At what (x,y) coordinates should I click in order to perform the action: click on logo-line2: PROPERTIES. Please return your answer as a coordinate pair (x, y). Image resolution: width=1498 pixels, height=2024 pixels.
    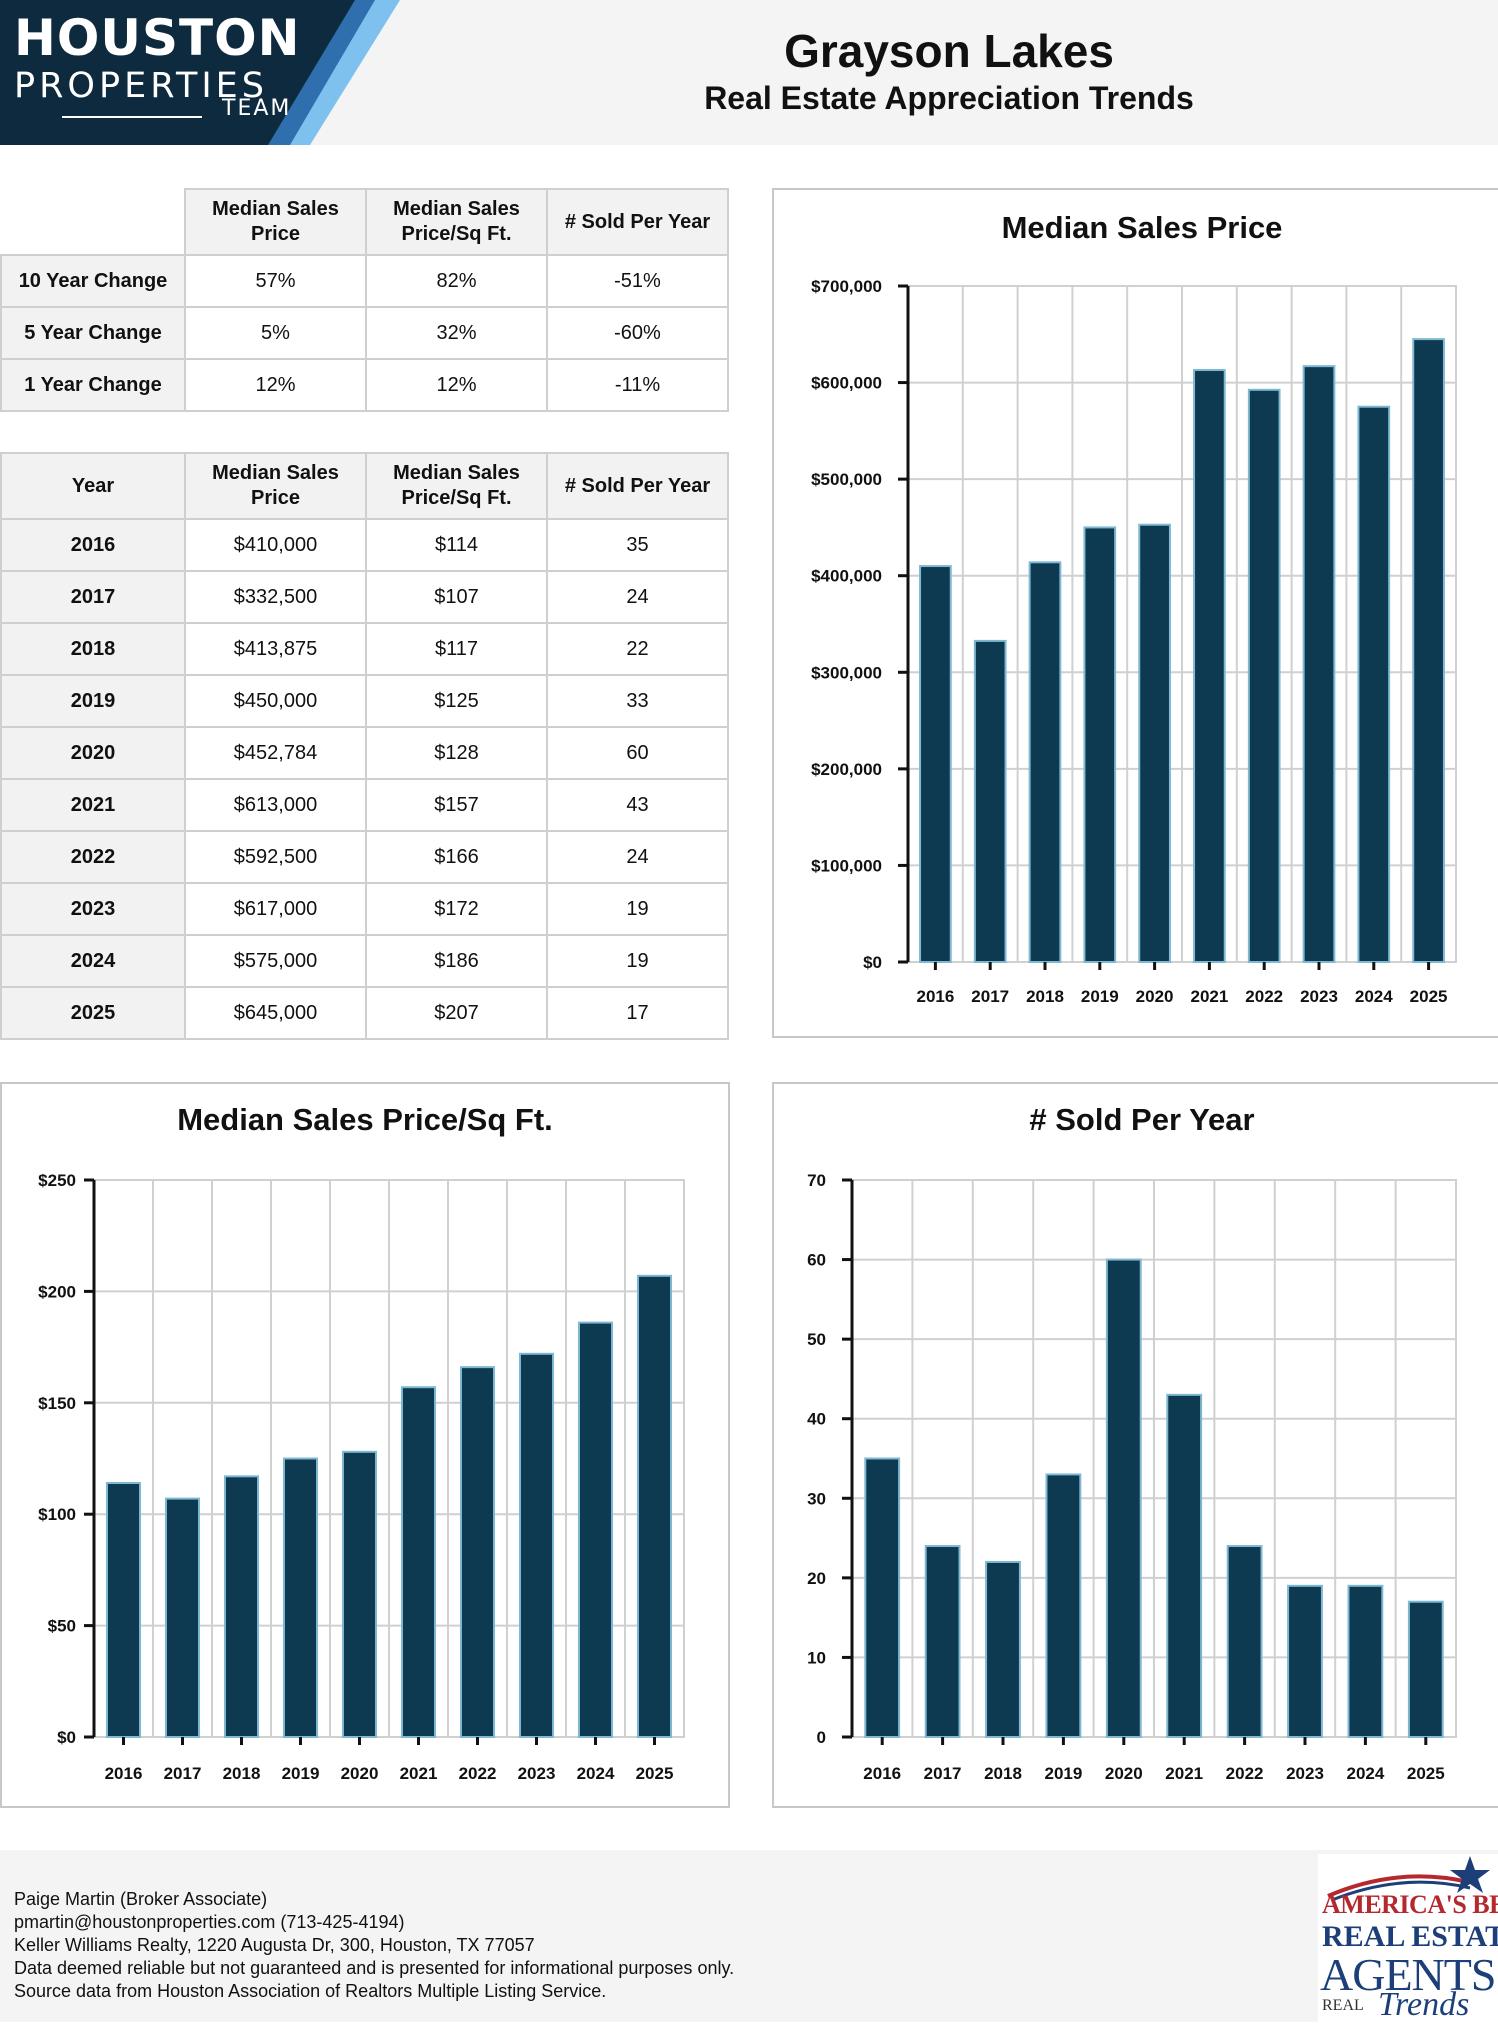
    Looking at the image, I should click on (141, 86).